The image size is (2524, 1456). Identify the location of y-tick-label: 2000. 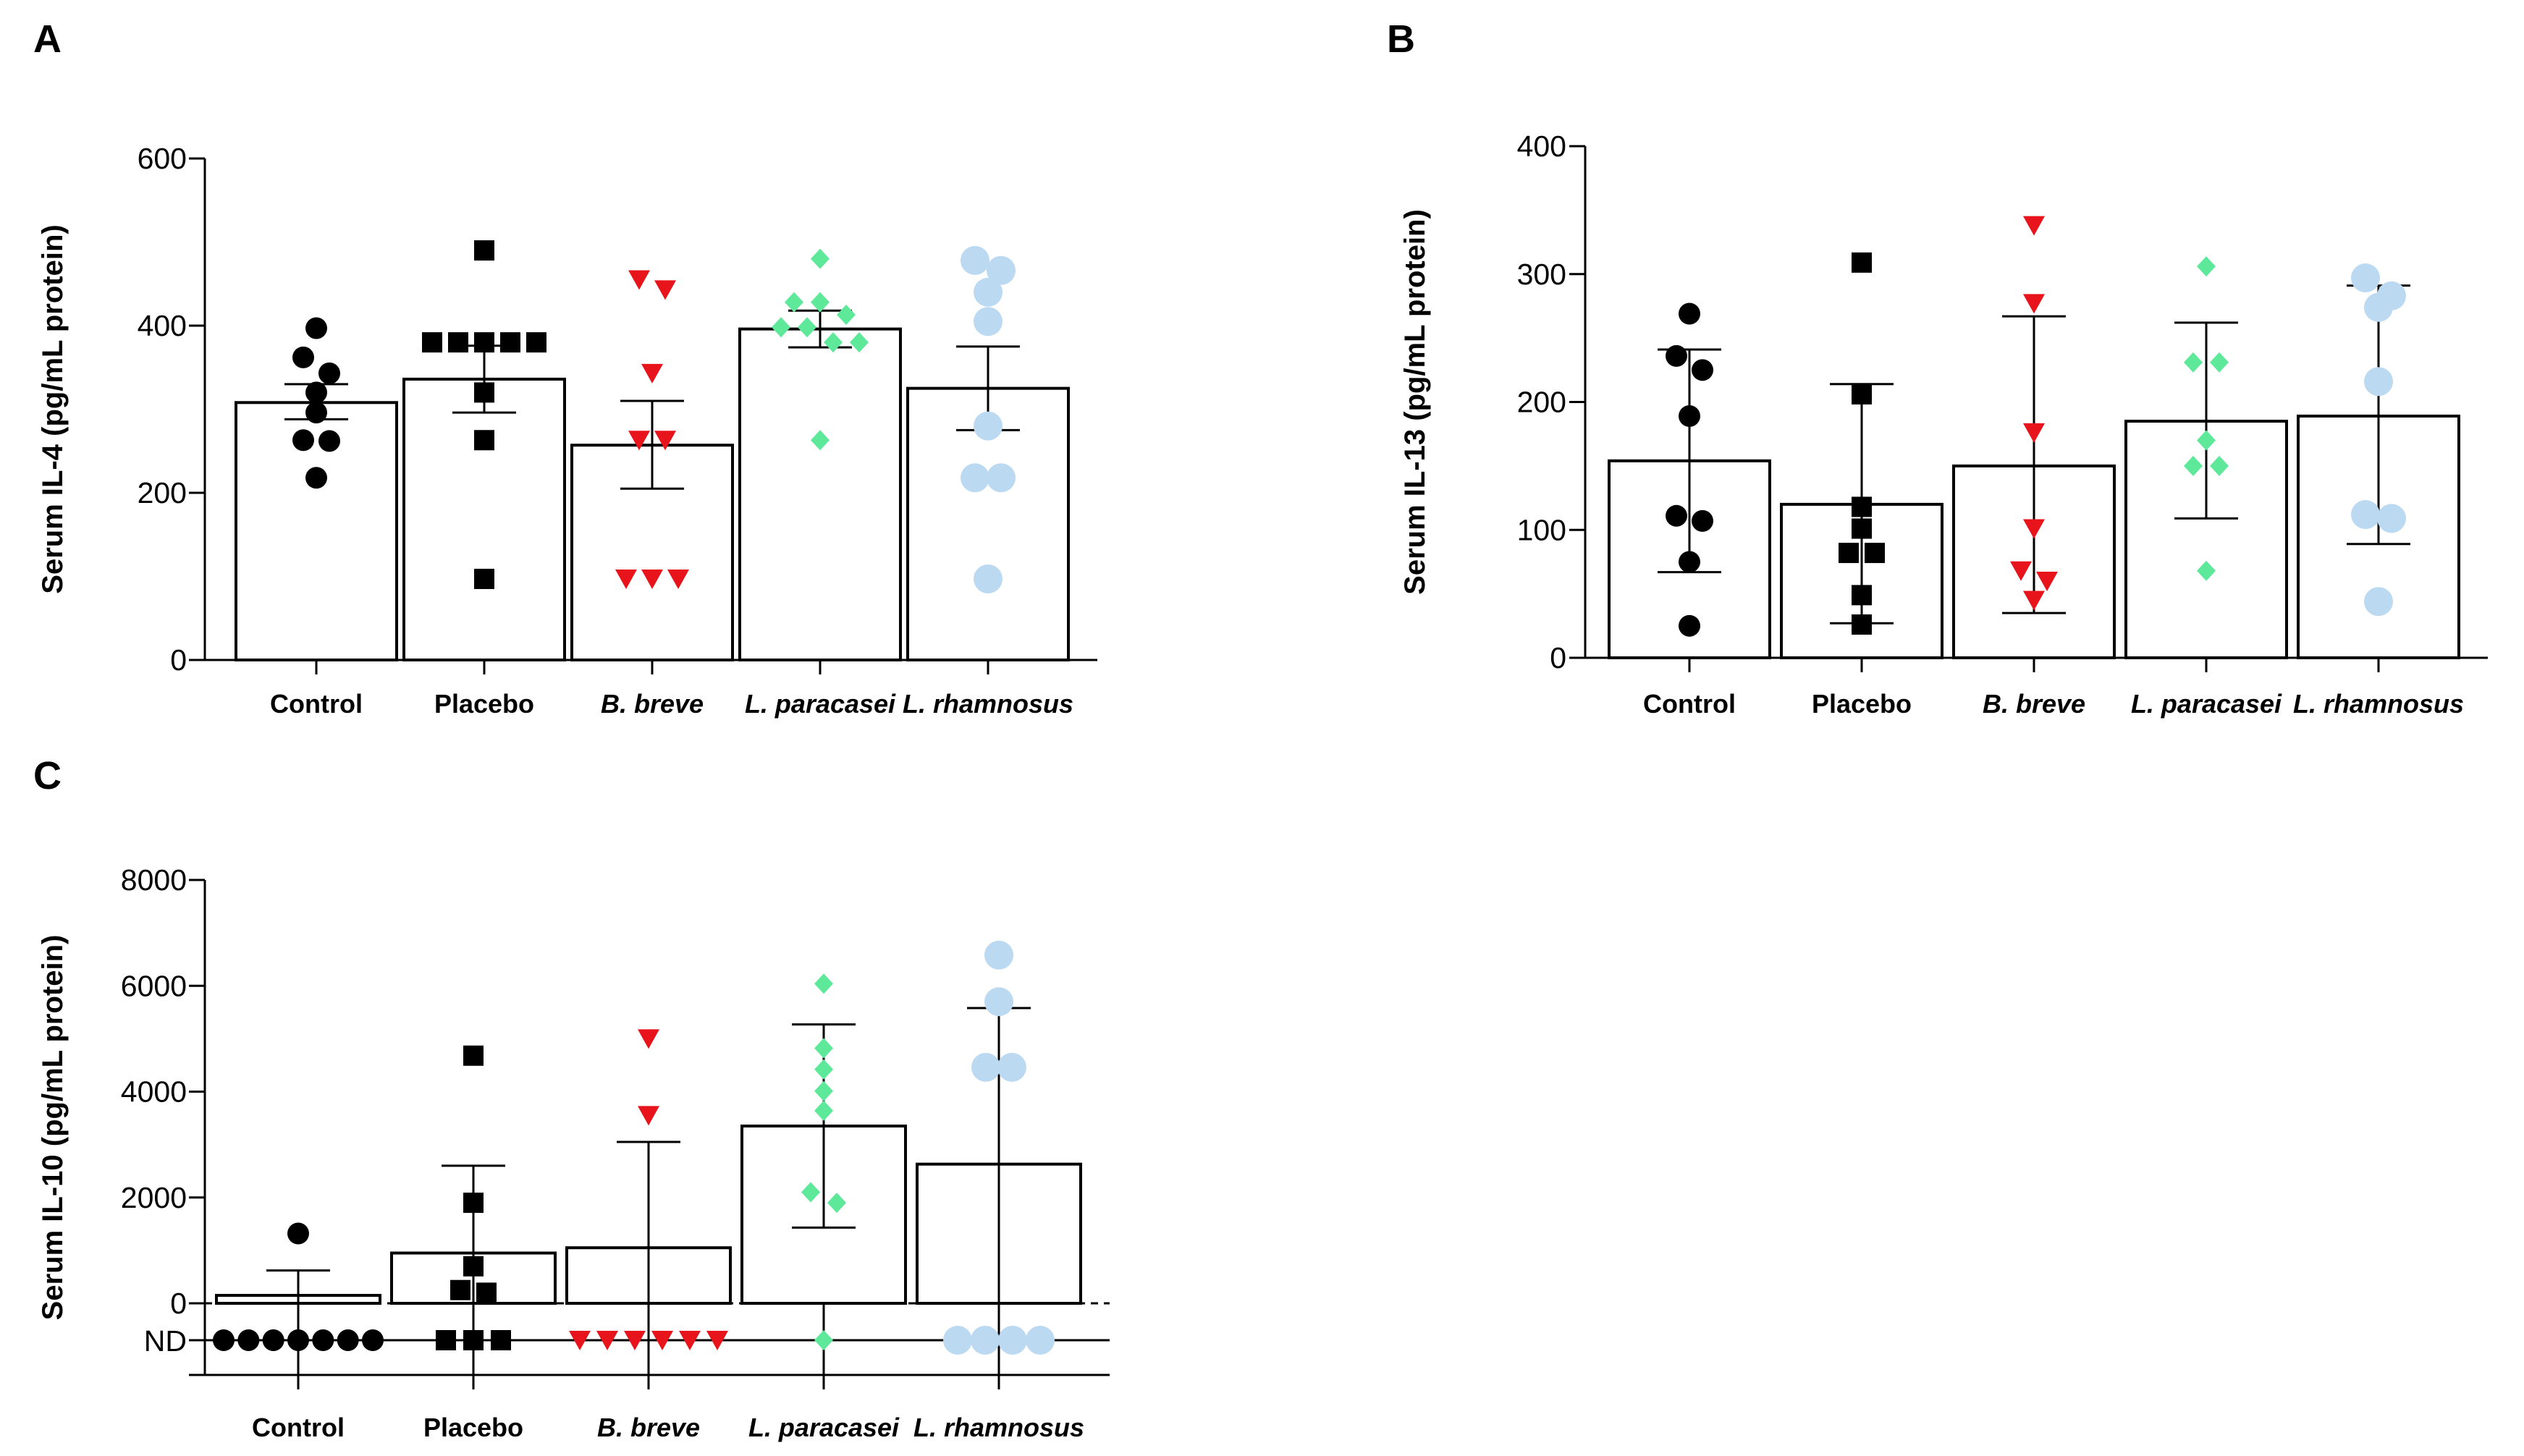
(154, 1197).